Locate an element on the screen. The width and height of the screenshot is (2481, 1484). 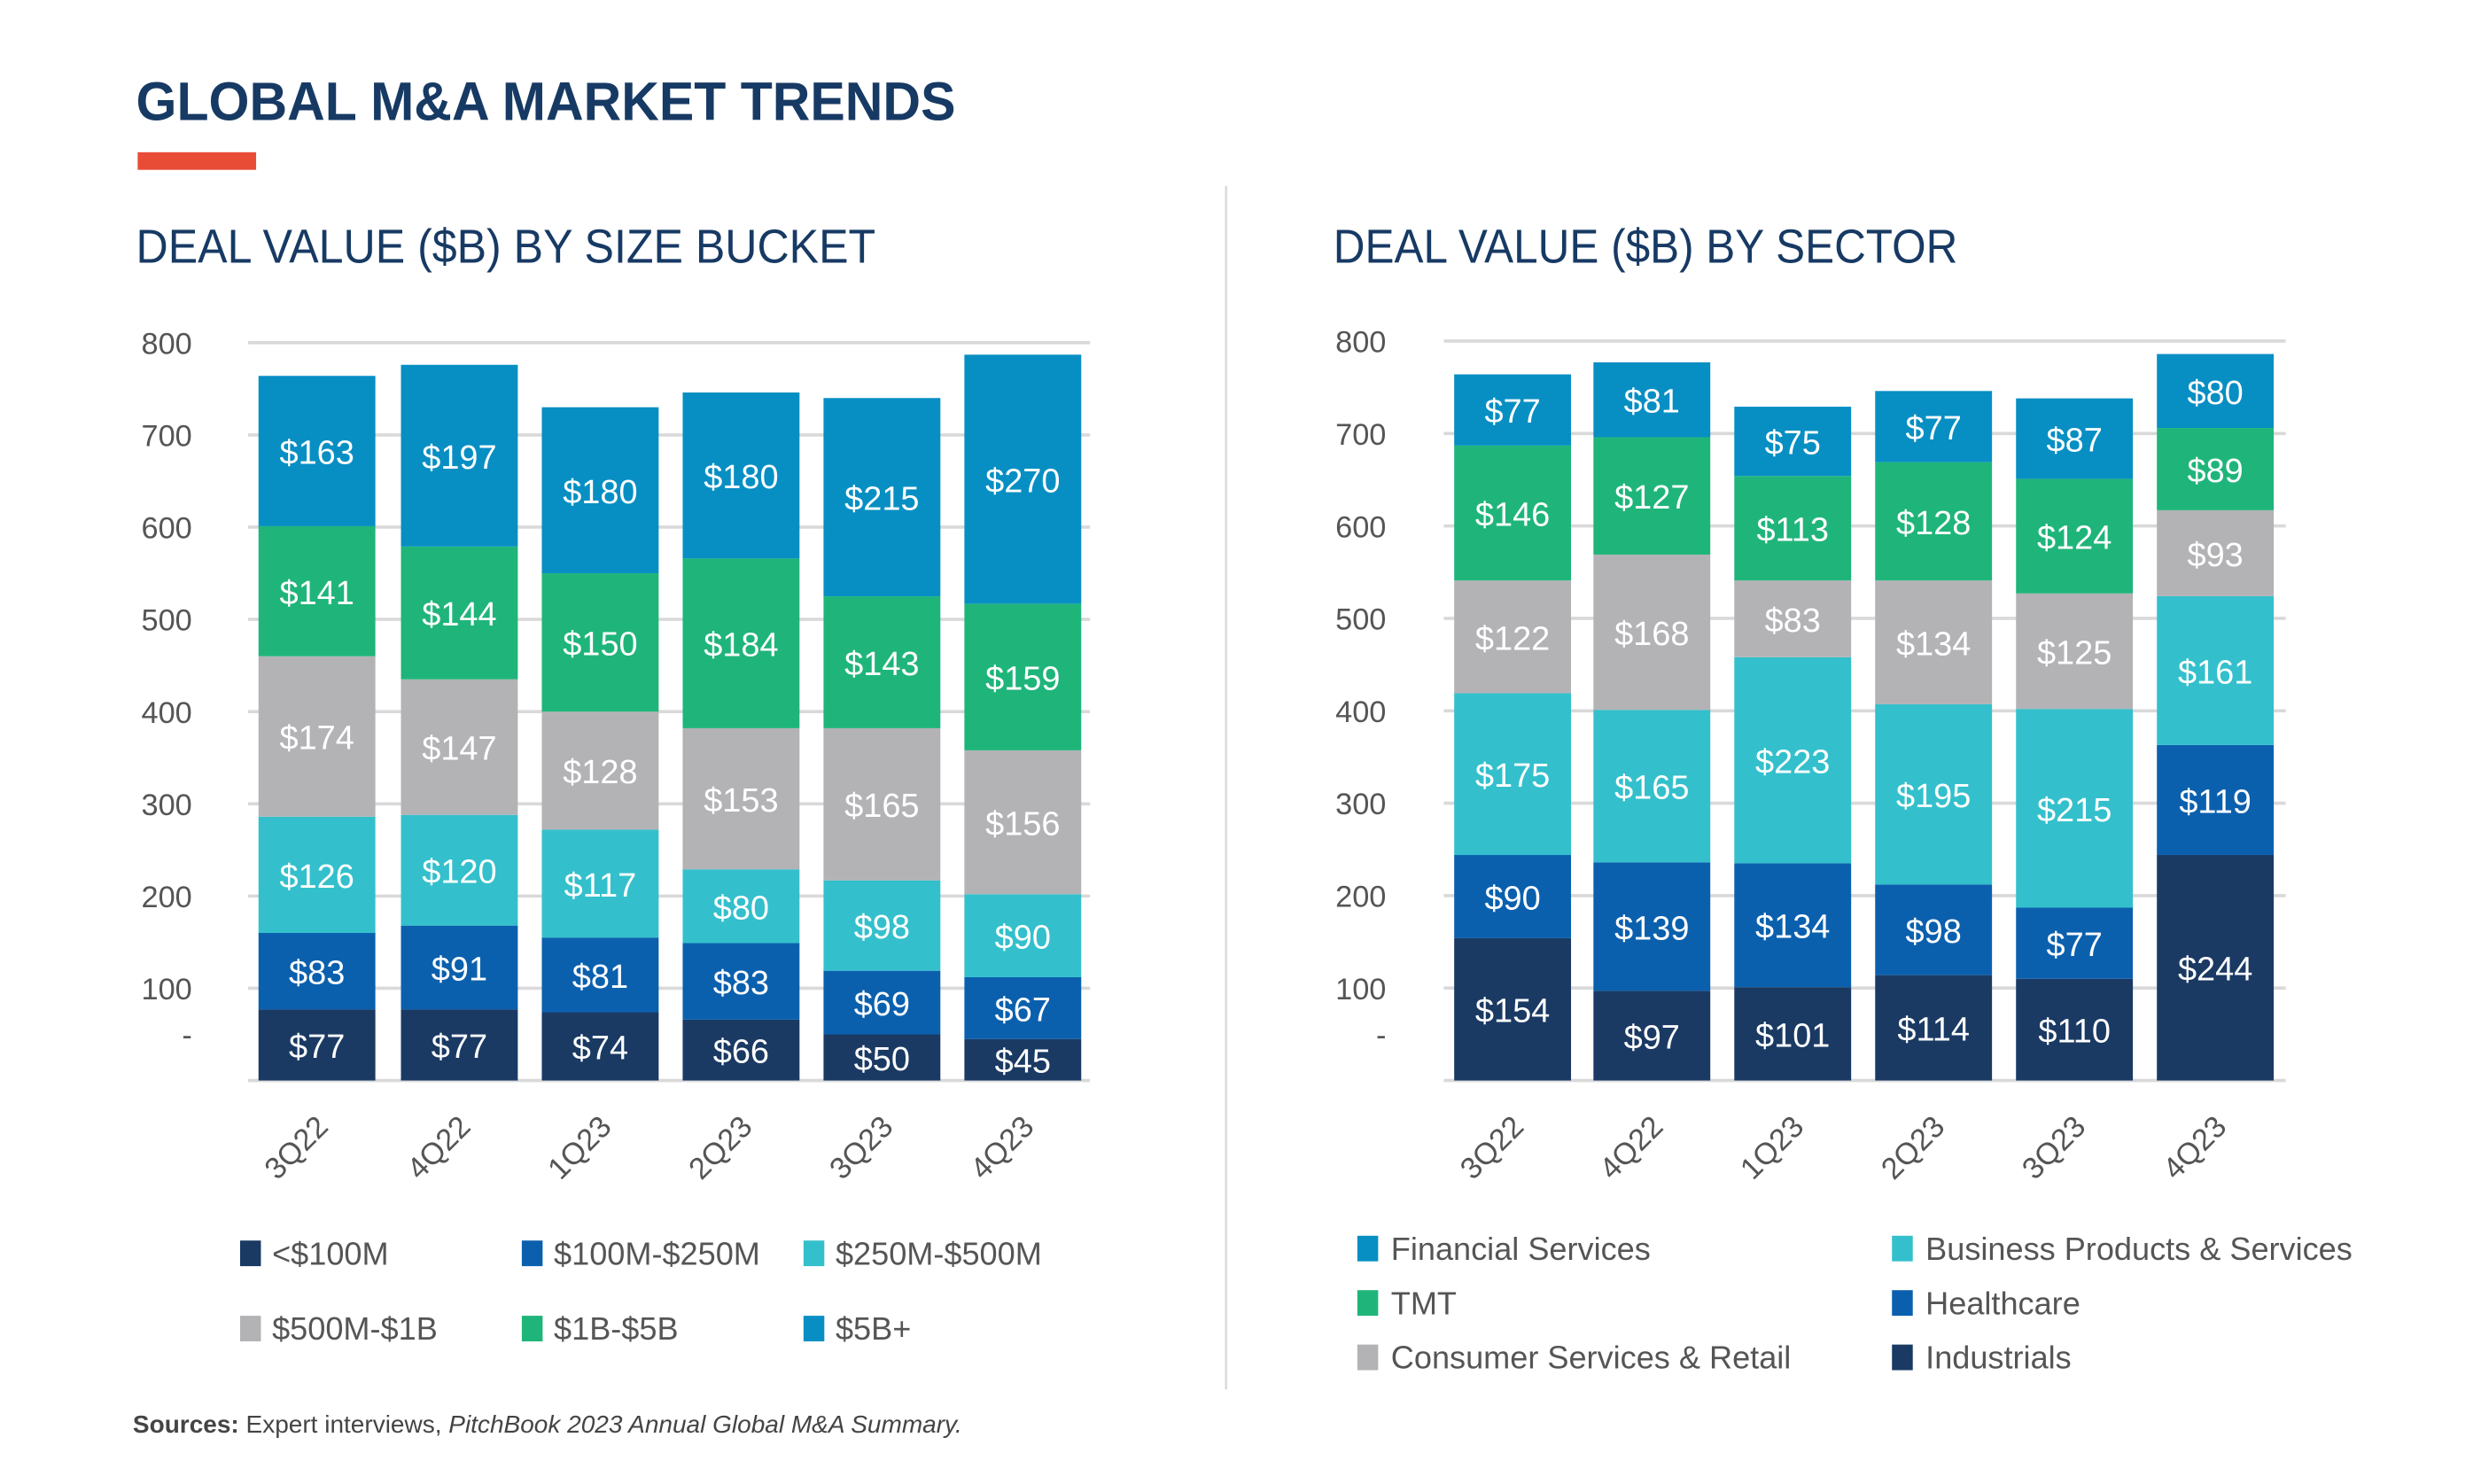
data-label: $114 is located at coordinates (1933, 1030).